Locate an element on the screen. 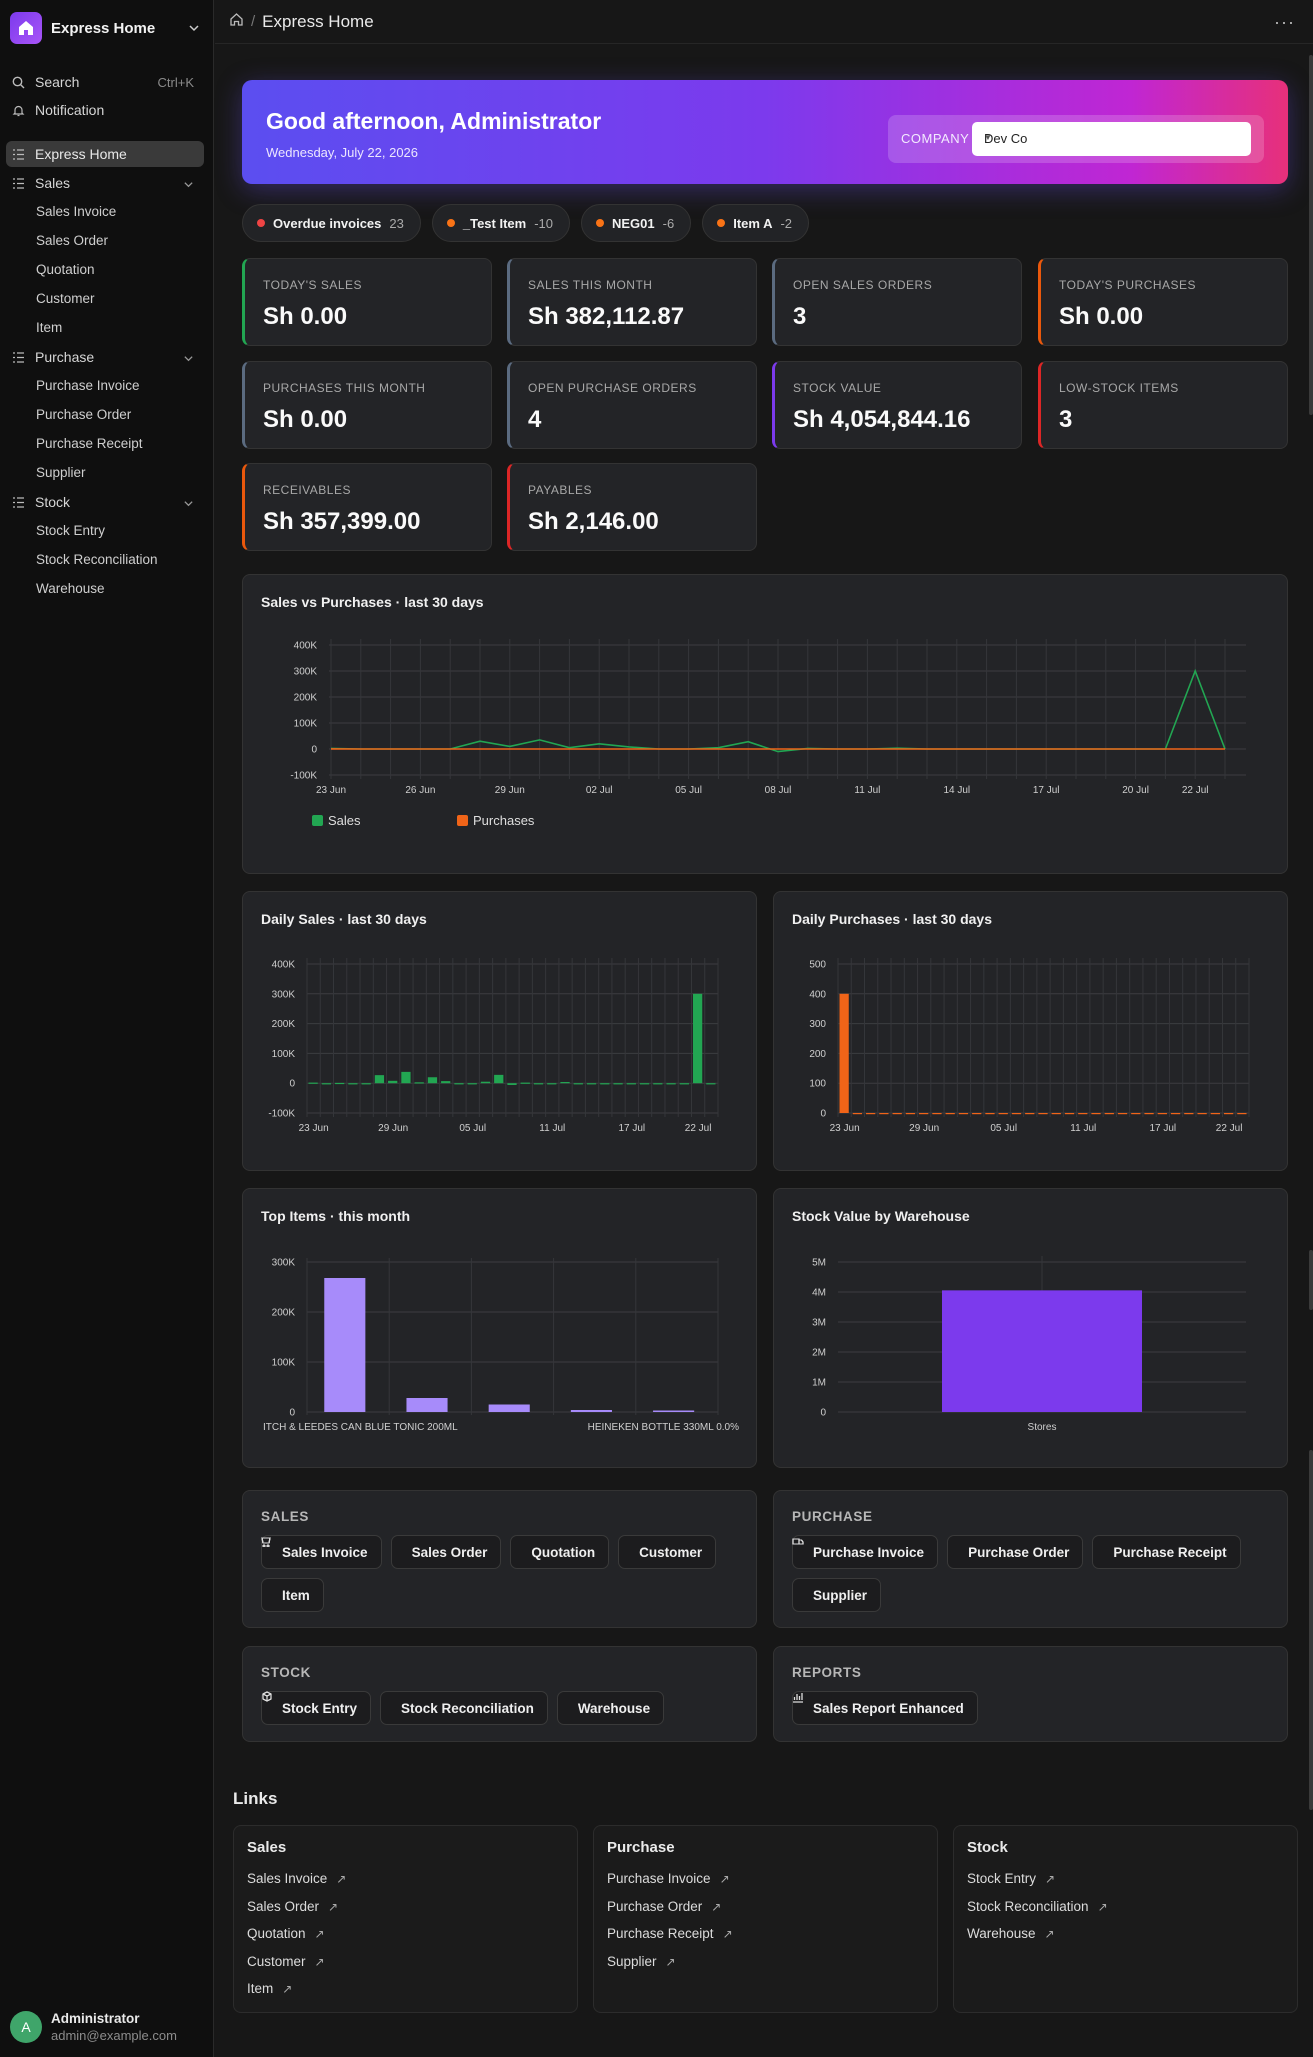 Image resolution: width=1313 pixels, height=2057 pixels. sidebar-item-sales-order: Sales Order is located at coordinates (72, 240).